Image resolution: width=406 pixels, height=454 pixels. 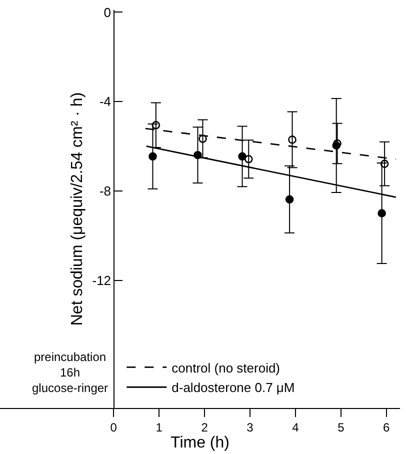 What do you see at coordinates (341, 427) in the screenshot?
I see `x-tick-label: 5` at bounding box center [341, 427].